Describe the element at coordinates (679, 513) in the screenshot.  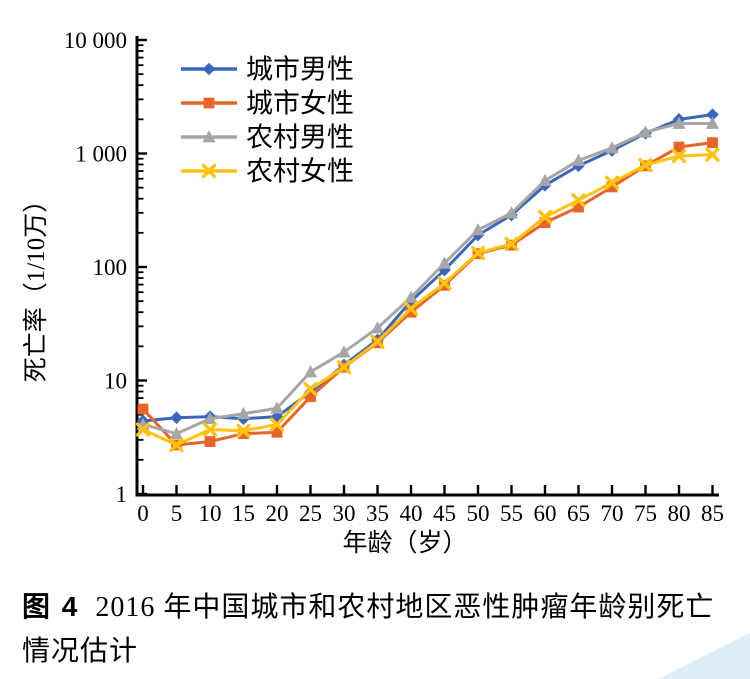
I see `x-axis-tick-label: 80` at that location.